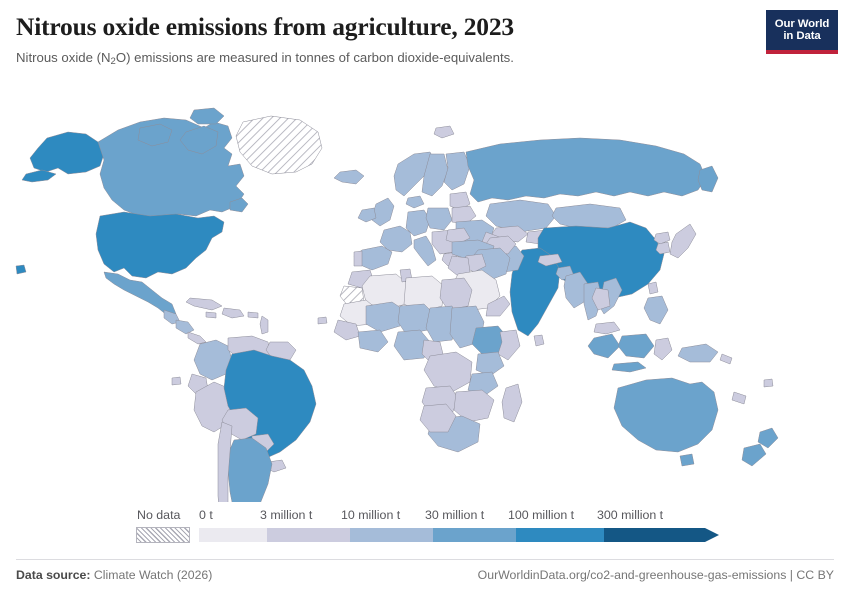  I want to click on country-new-zealand, so click(768, 438).